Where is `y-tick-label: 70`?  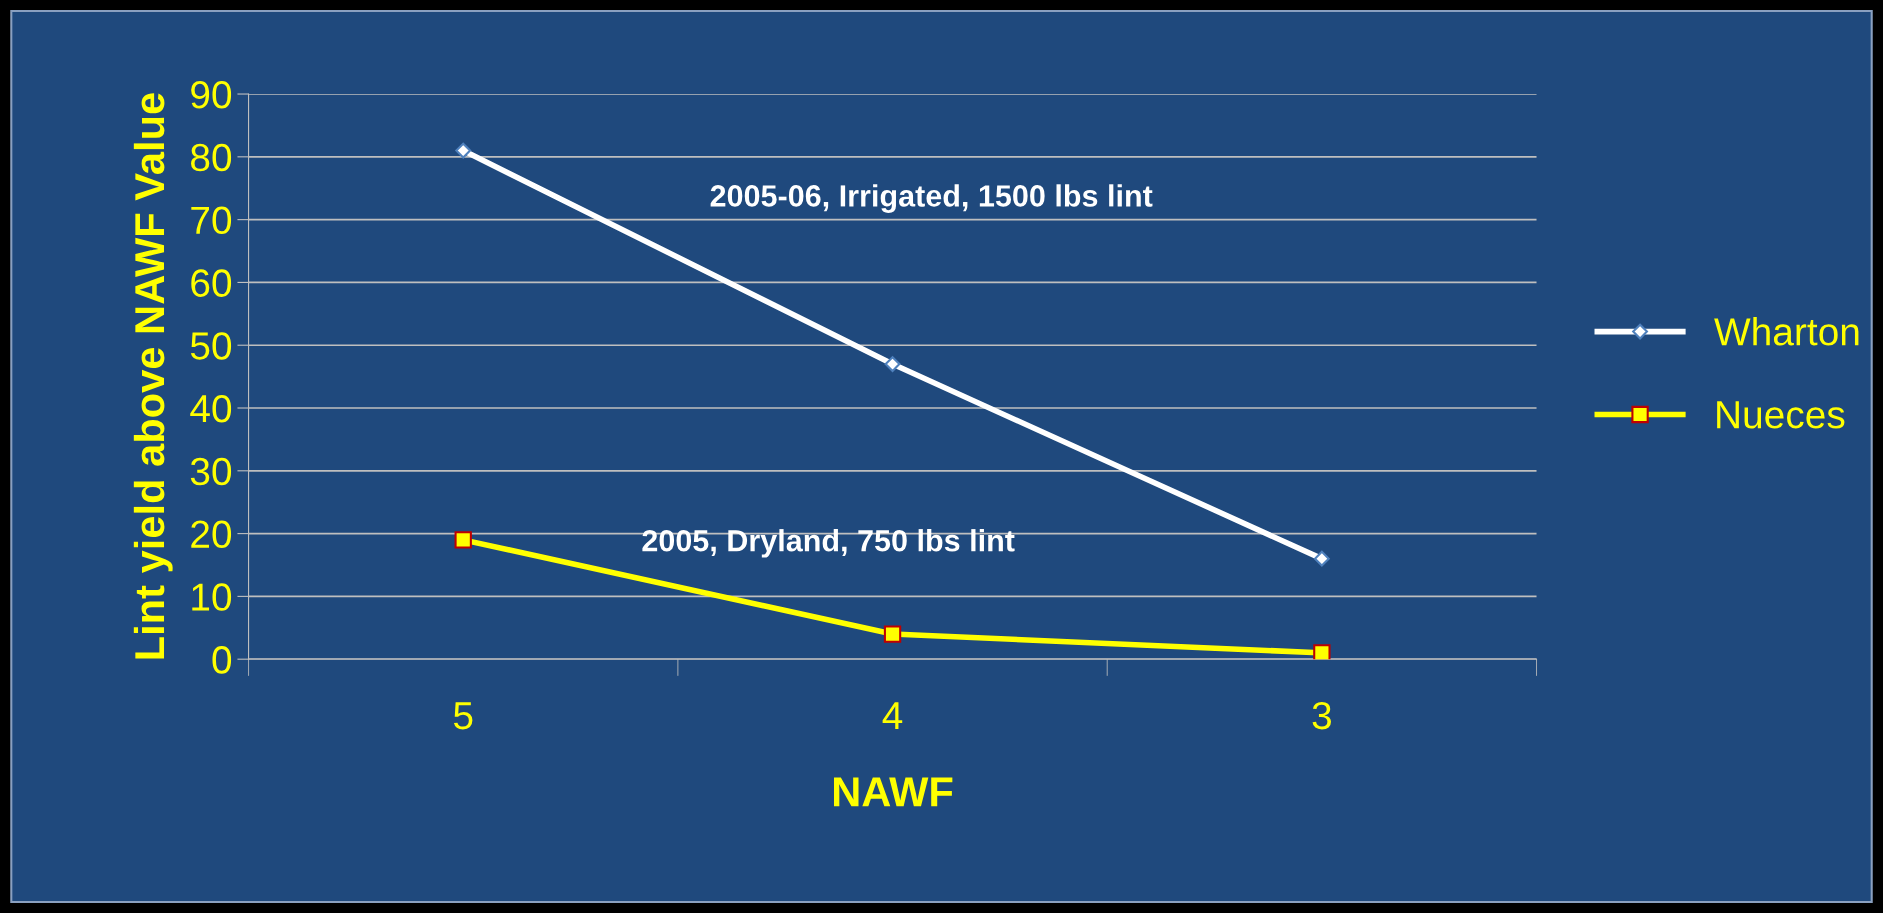 y-tick-label: 70 is located at coordinates (211, 220).